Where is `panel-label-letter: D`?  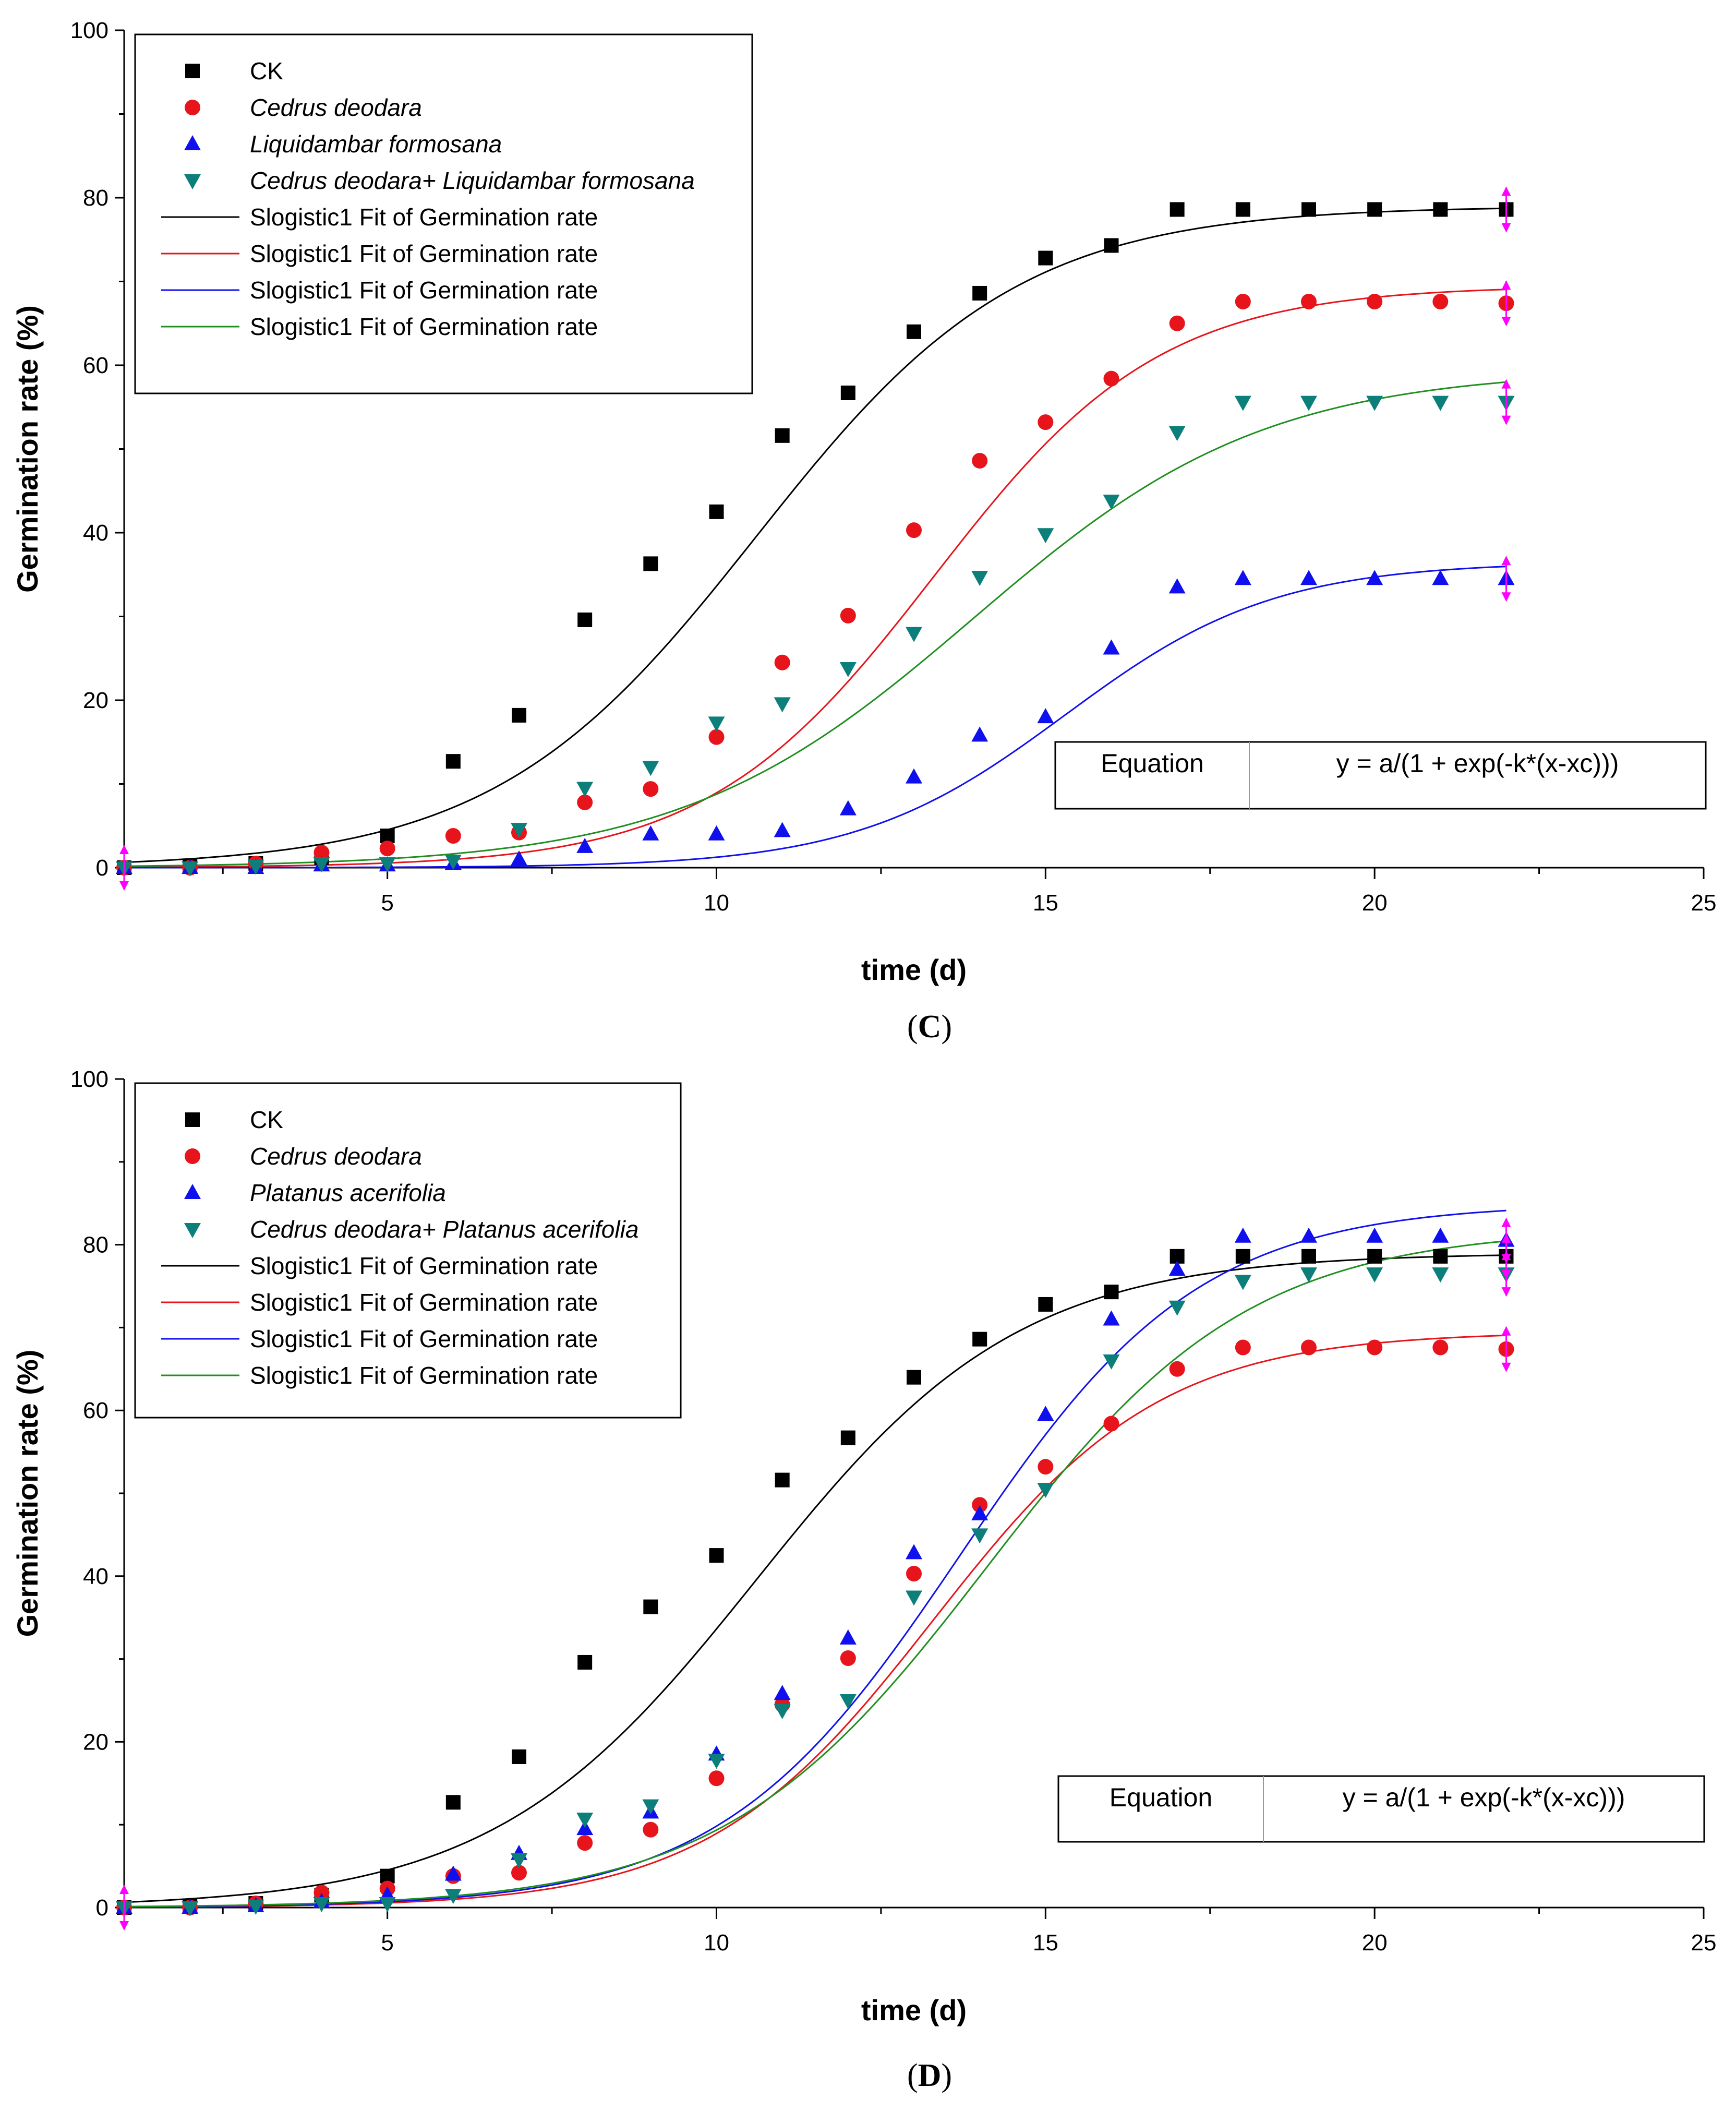 panel-label-letter: D is located at coordinates (930, 2075).